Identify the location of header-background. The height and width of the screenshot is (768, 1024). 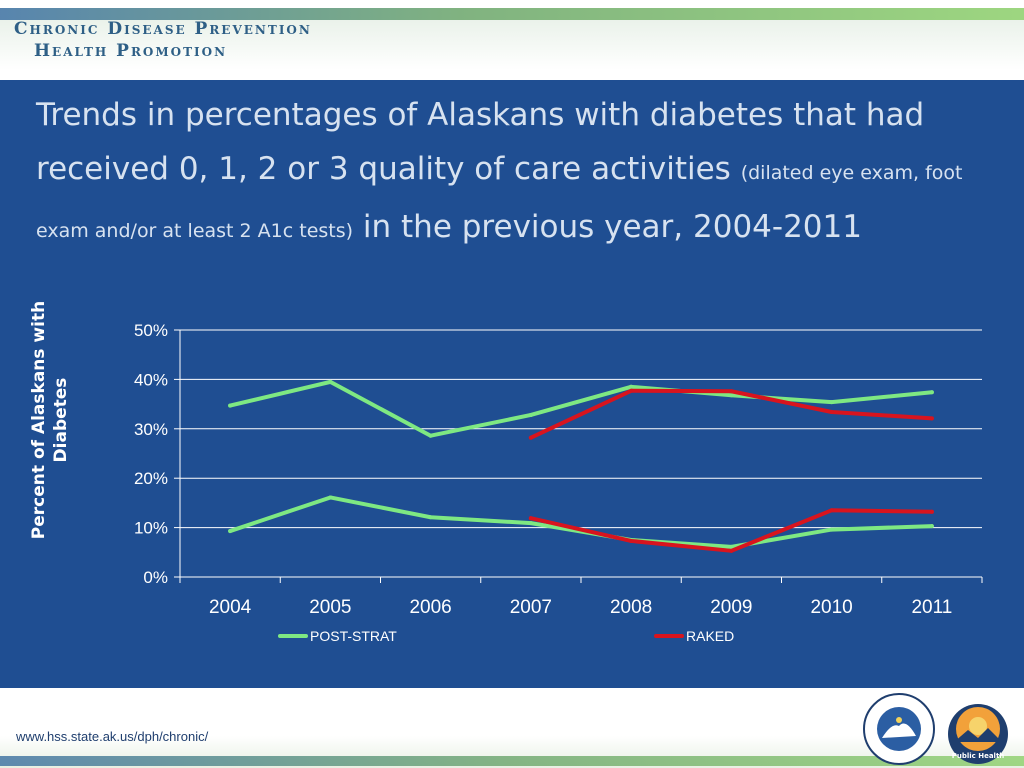
(512, 45).